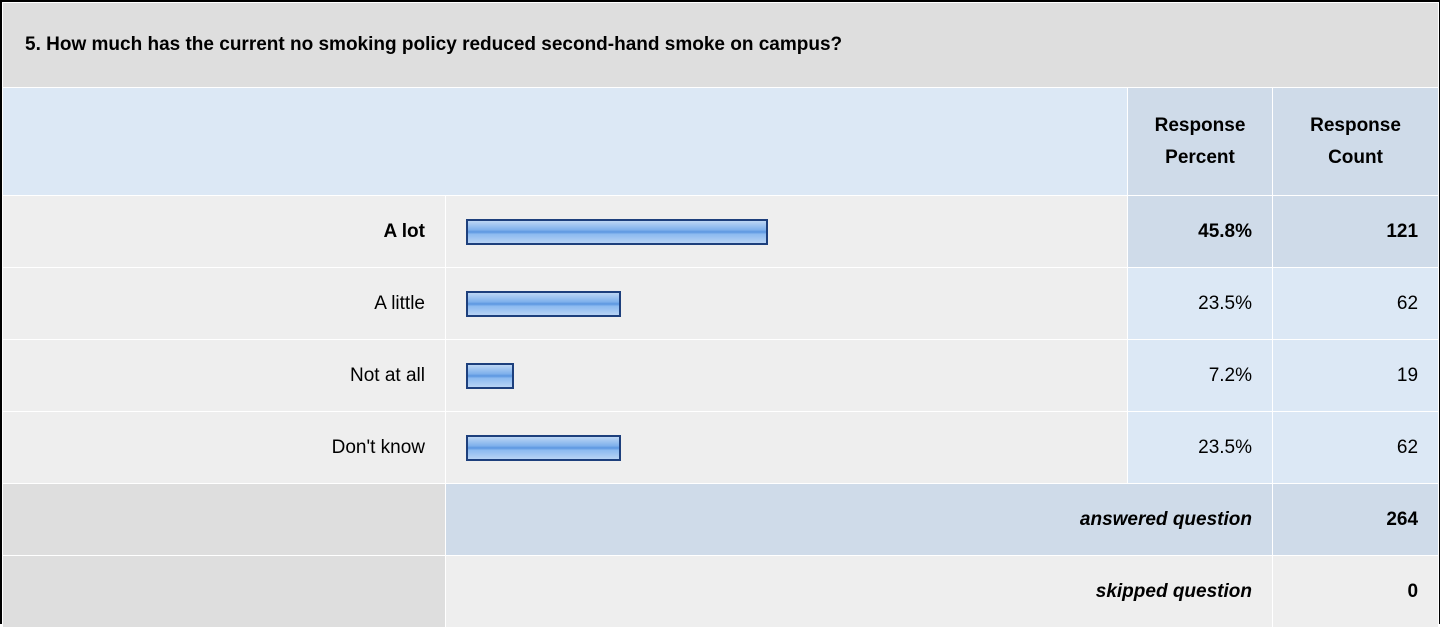 The image size is (1440, 628). I want to click on summary-count: 264, so click(1355, 519).